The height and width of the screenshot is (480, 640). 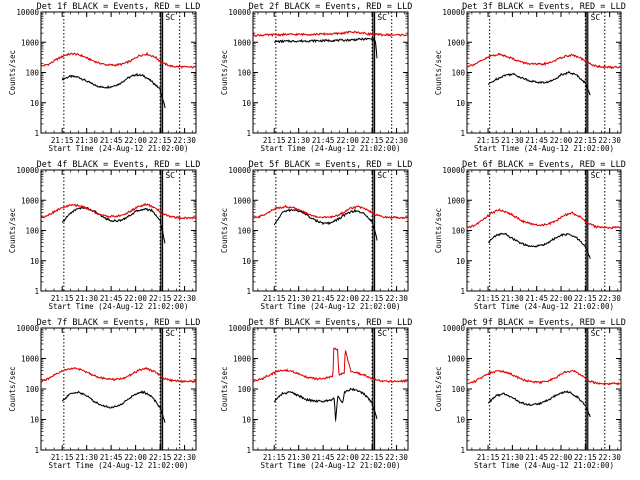 I want to click on chart-title: Det 5f BLACK = Events, RED = LLD, so click(x=331, y=165).